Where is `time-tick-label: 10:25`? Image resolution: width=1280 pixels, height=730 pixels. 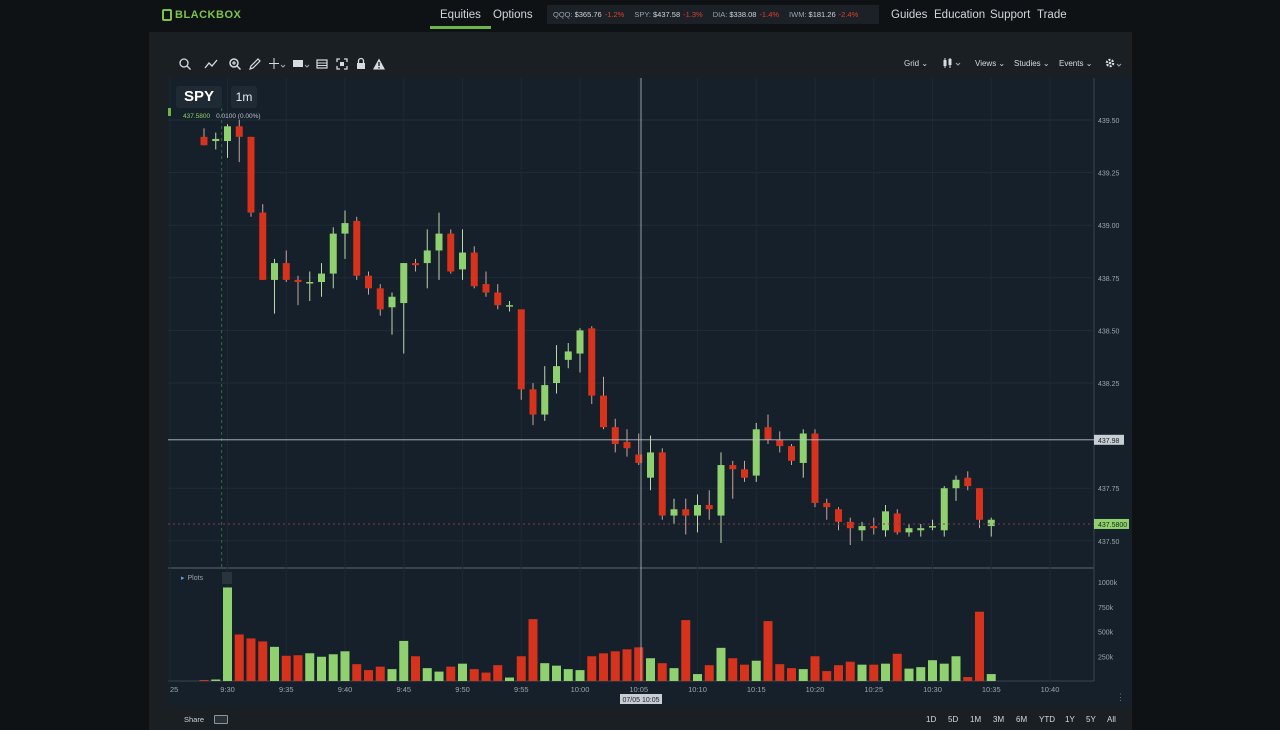
time-tick-label: 10:25 is located at coordinates (873, 689).